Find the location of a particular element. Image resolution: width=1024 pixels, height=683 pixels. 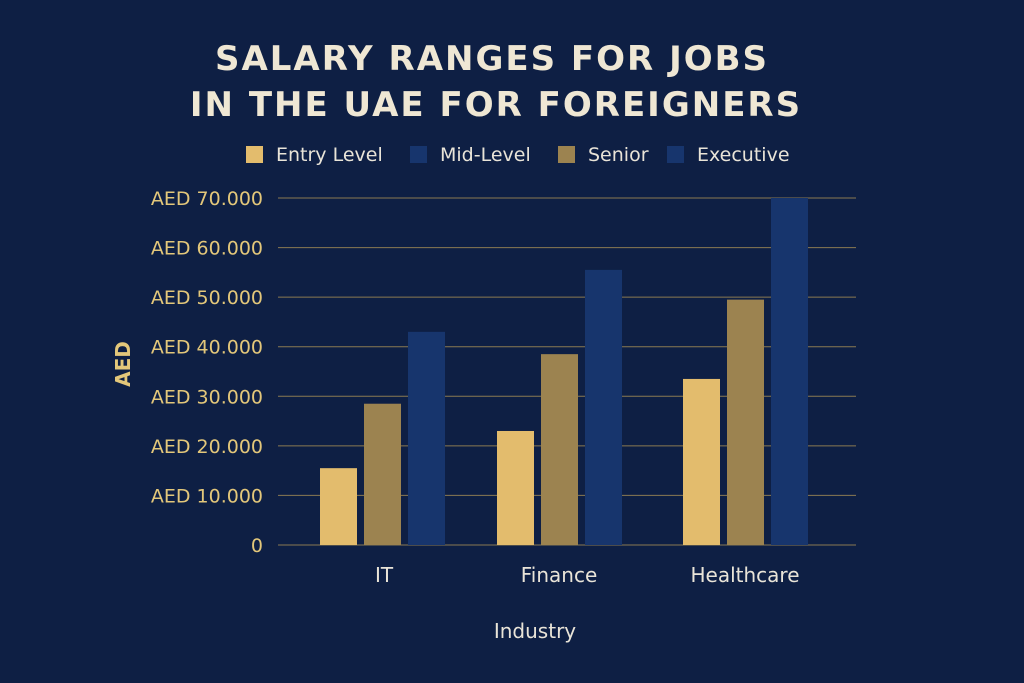

x-axis-ticks: IT Finance Healthcare is located at coordinates (587, 575).